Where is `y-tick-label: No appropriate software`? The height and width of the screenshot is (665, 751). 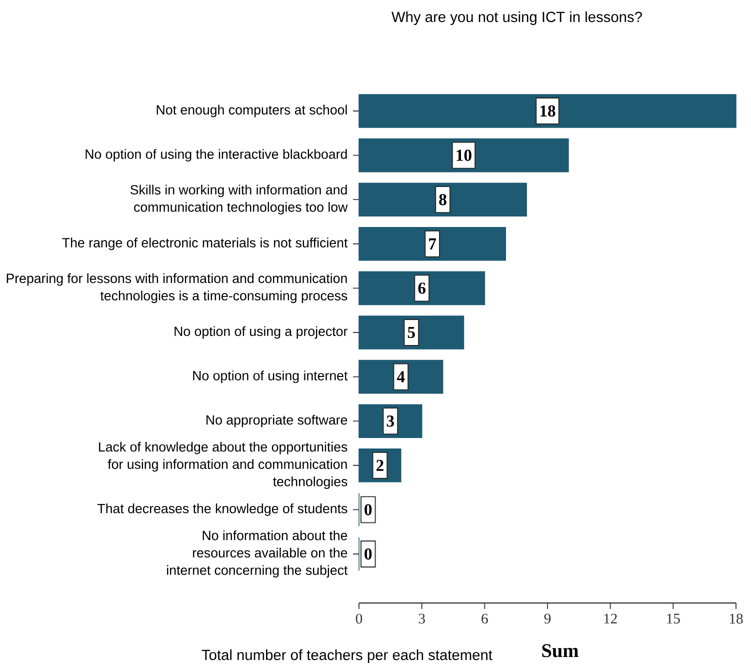
y-tick-label: No appropriate software is located at coordinates (277, 421).